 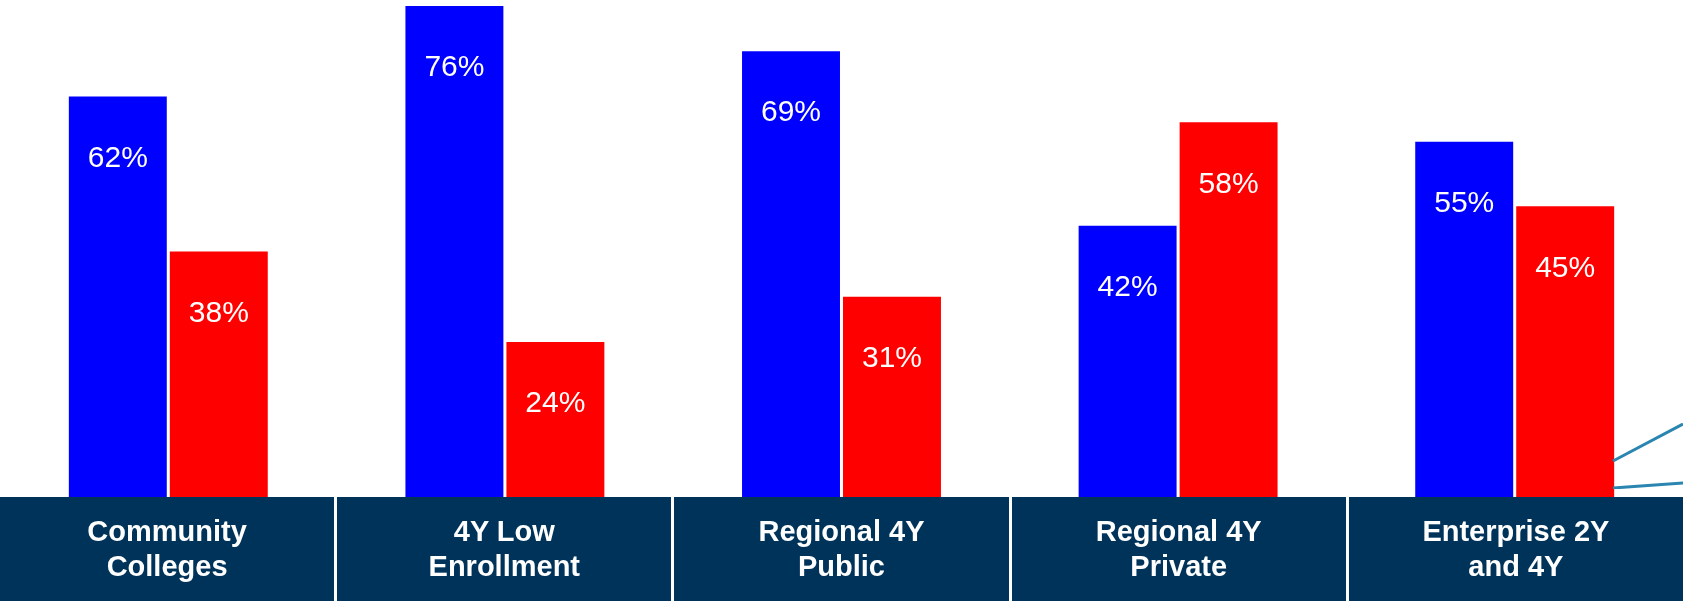 I want to click on data-label: 76%, so click(x=454, y=66).